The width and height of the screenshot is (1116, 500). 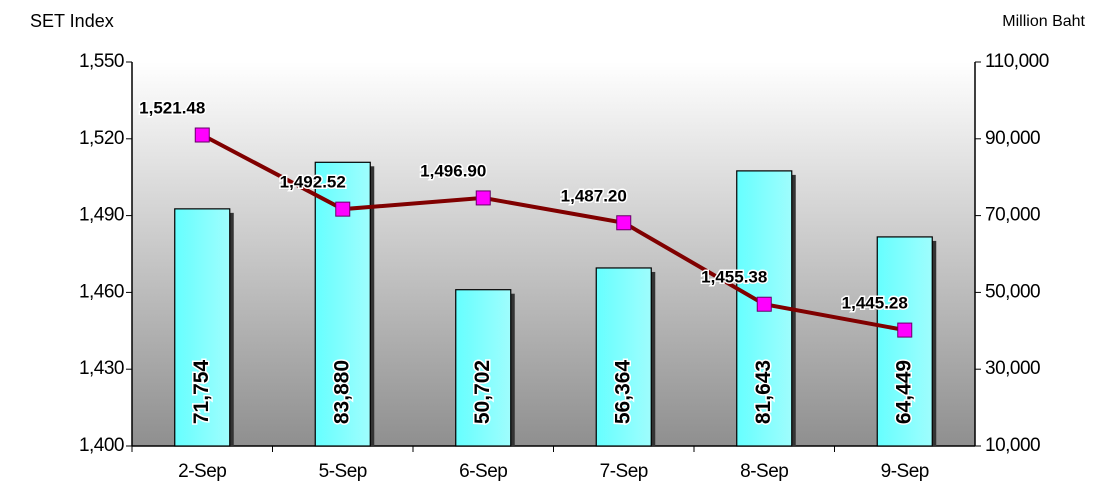 I want to click on line-value-label: 1,492.52, so click(x=313, y=182).